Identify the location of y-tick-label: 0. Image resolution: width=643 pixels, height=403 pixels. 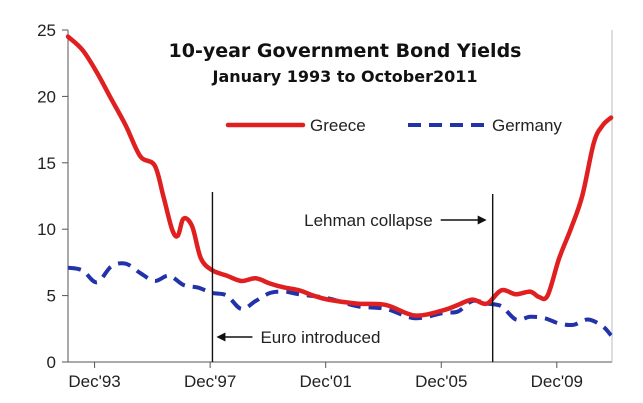
(51, 362).